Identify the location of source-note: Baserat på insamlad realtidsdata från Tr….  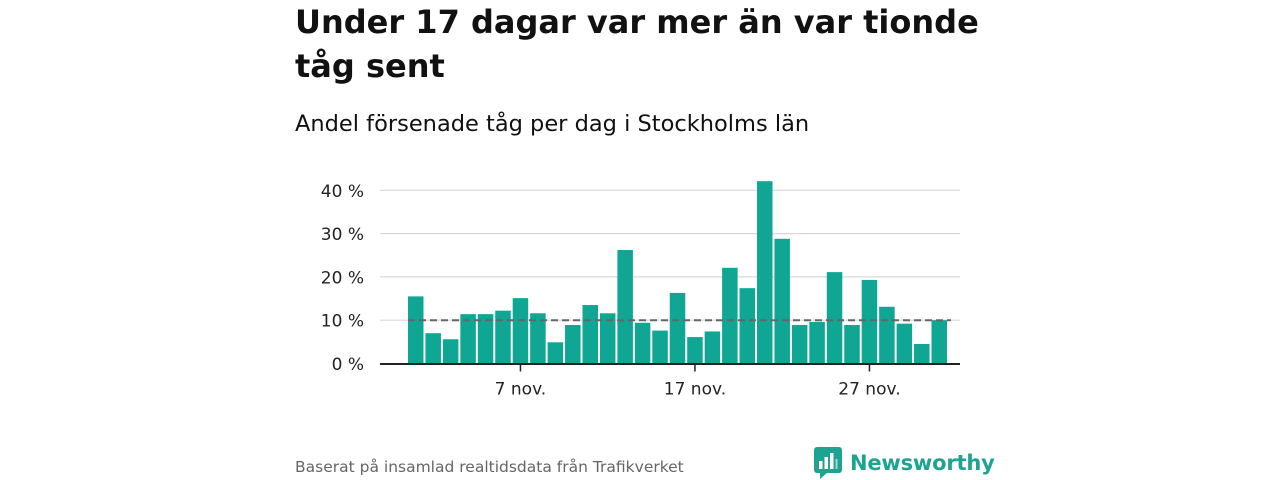
(489, 467).